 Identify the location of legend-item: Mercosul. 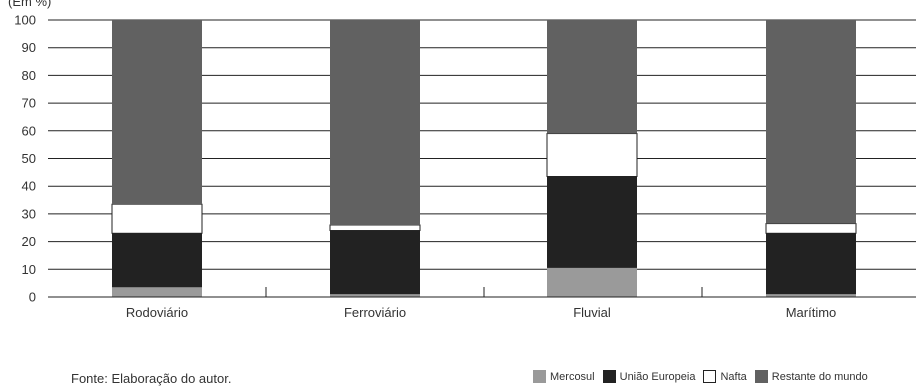
(564, 376).